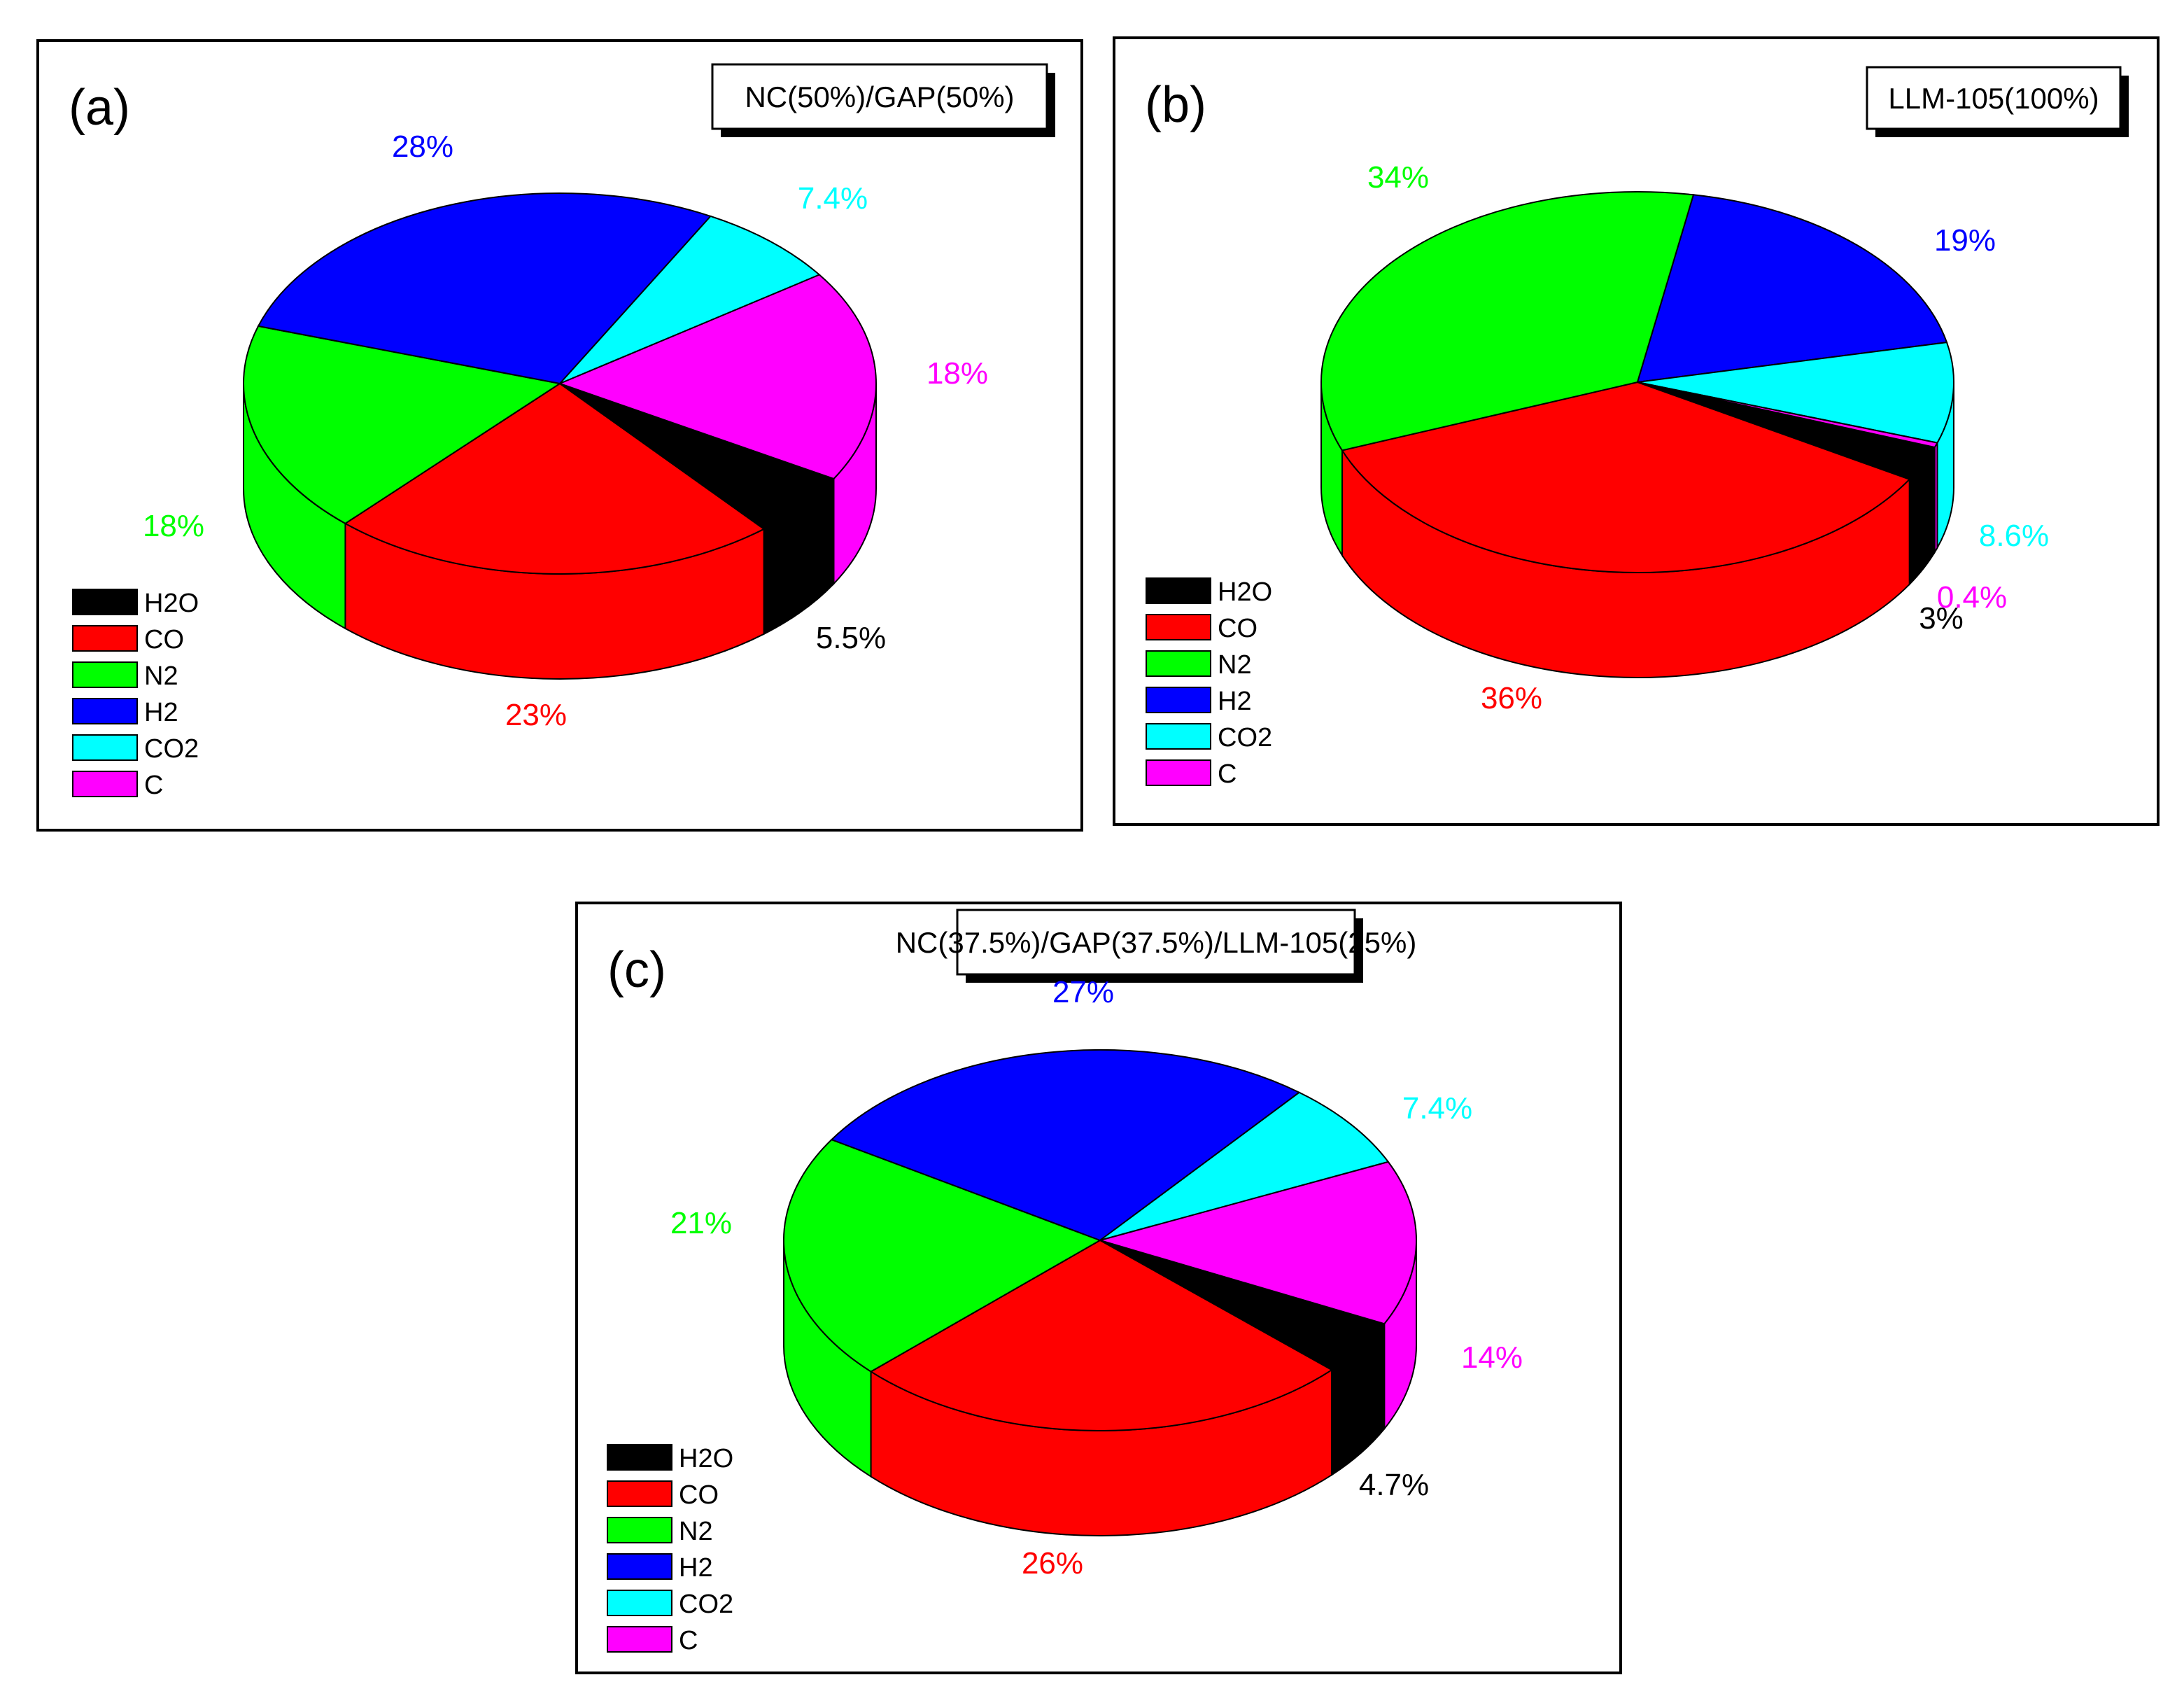  What do you see at coordinates (1052, 1563) in the screenshot?
I see `value-label-co: 26%` at bounding box center [1052, 1563].